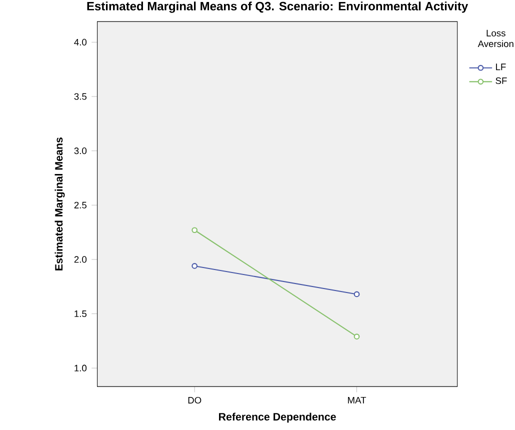  What do you see at coordinates (80, 151) in the screenshot?
I see `y-tick-label: 3.0` at bounding box center [80, 151].